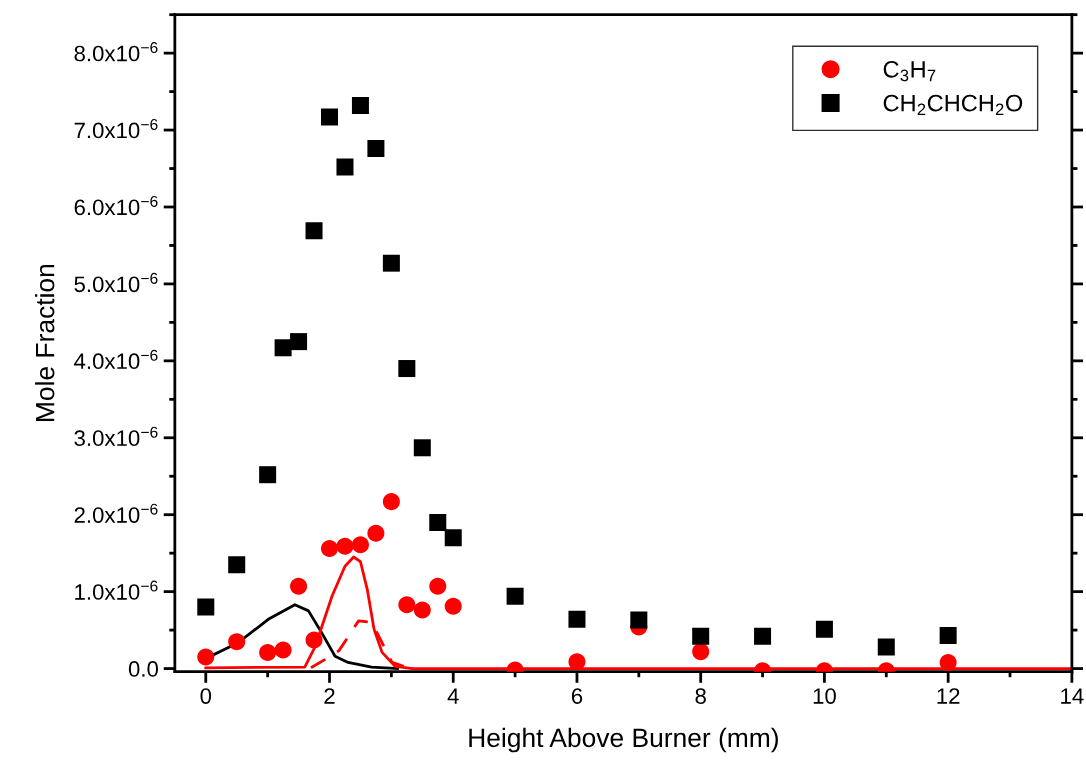 The width and height of the screenshot is (1086, 772). I want to click on y-tick-label: 4.0x10$^{−6}$, so click(116, 359).